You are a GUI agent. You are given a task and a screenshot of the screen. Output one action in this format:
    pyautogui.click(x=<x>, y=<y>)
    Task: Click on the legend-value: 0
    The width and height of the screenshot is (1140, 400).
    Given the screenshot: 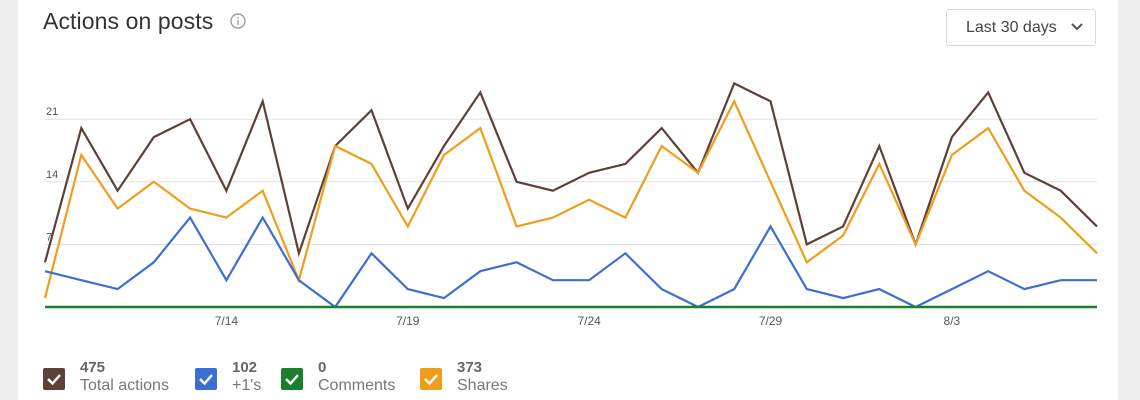 What is the action you would take?
    pyautogui.click(x=322, y=367)
    